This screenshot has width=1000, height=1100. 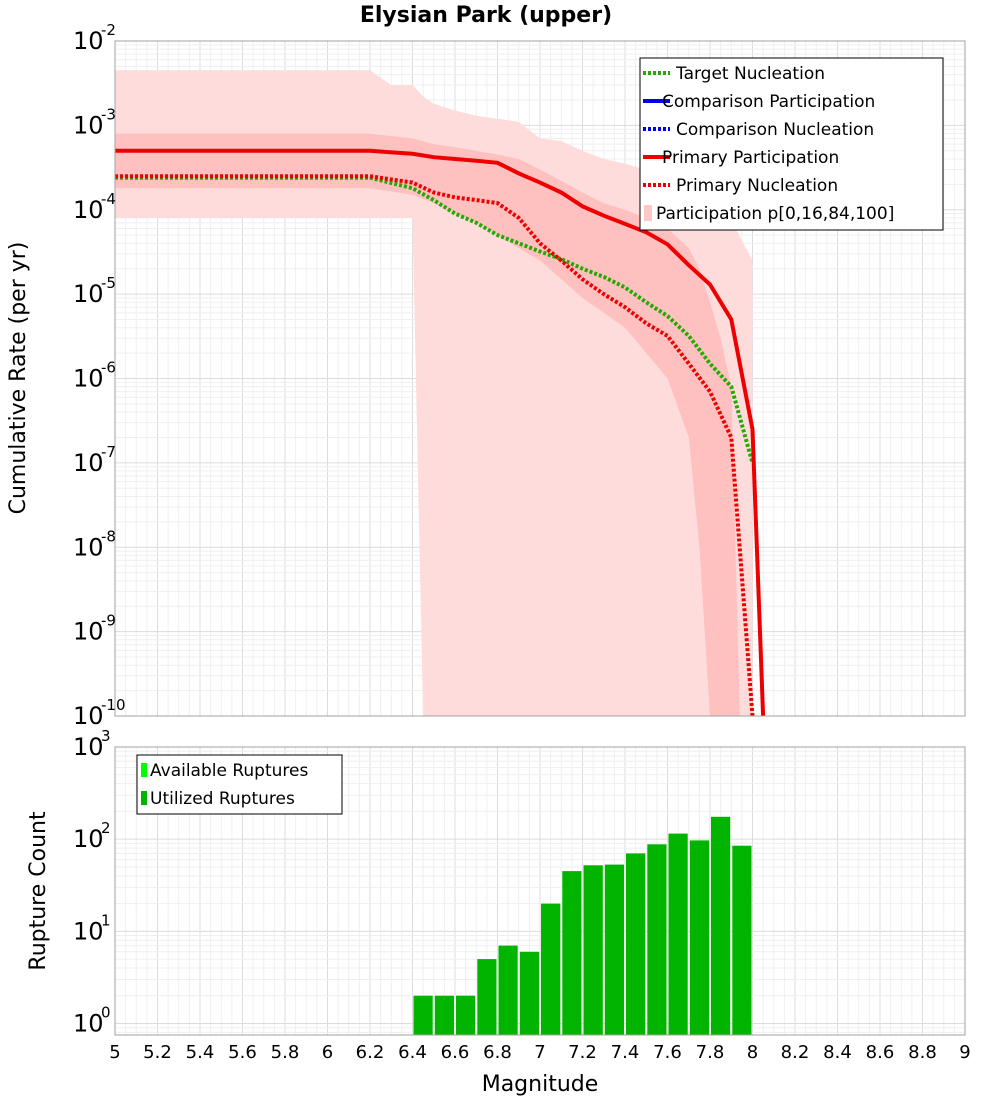 I want to click on legend-label: Comparison Participation, so click(x=768, y=102).